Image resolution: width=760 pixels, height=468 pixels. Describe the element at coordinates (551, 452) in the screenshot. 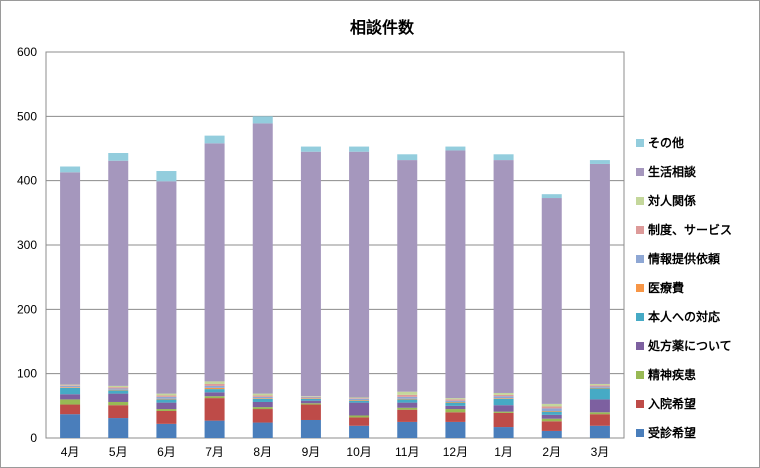

I see `x-tick-label: 2月` at that location.